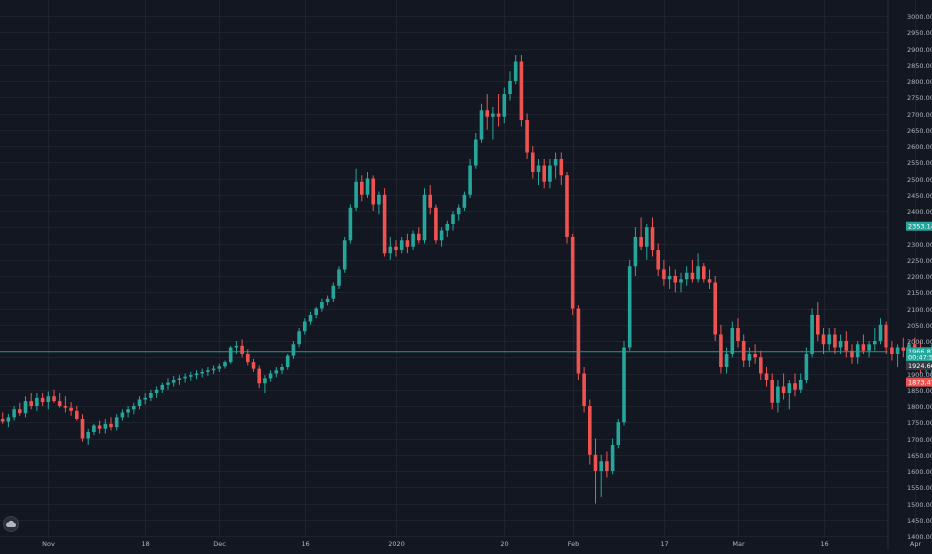 This screenshot has height=554, width=932. I want to click on x-tick-label: 18, so click(145, 544).